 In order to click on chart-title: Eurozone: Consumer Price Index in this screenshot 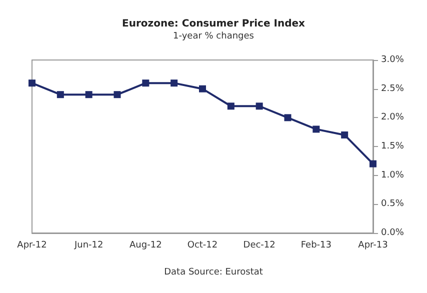, I will do `click(214, 24)`.